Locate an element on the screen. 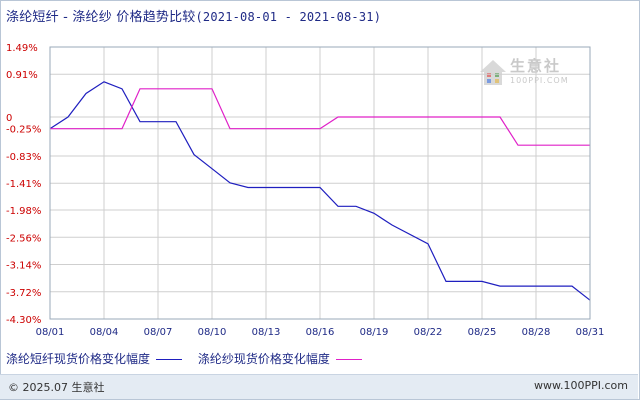 This screenshot has width=640, height=400. y-tick-label: 0.91% is located at coordinates (22, 75).